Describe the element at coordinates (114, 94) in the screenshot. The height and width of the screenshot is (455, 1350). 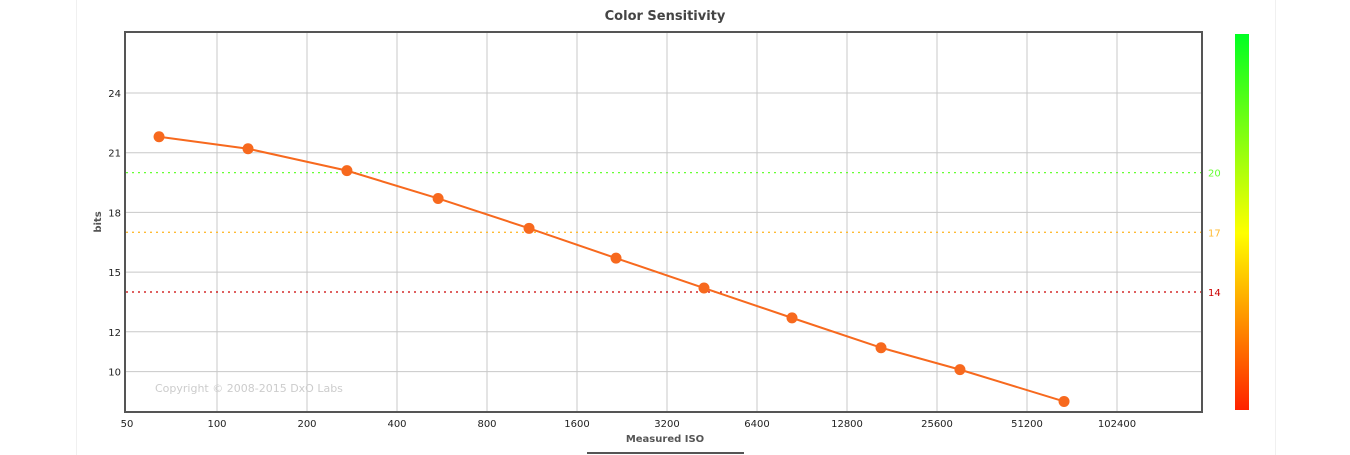
I see `y-tick-label: 24` at that location.